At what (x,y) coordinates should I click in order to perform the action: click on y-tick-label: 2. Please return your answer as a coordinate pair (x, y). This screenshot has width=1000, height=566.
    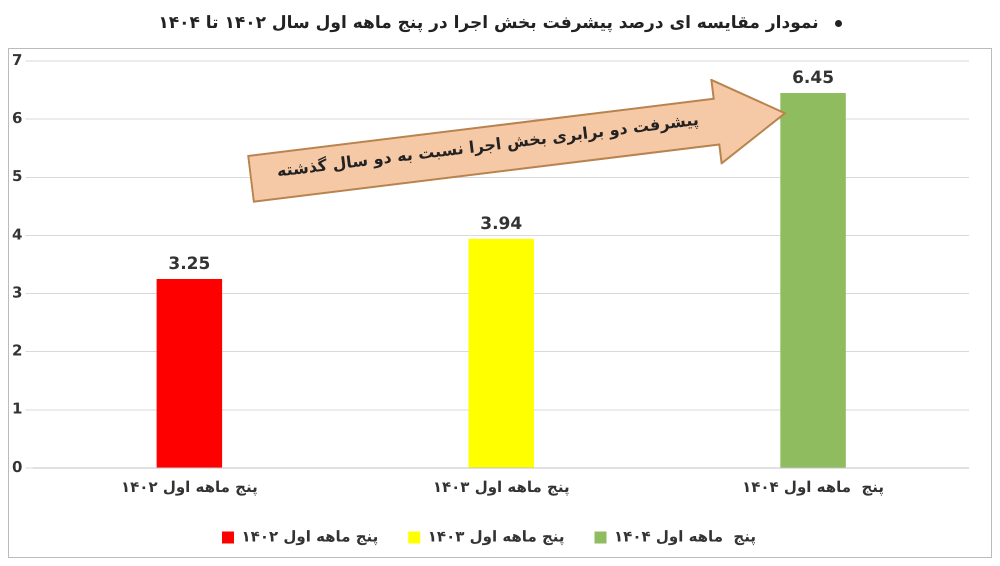
    Looking at the image, I should click on (17, 351).